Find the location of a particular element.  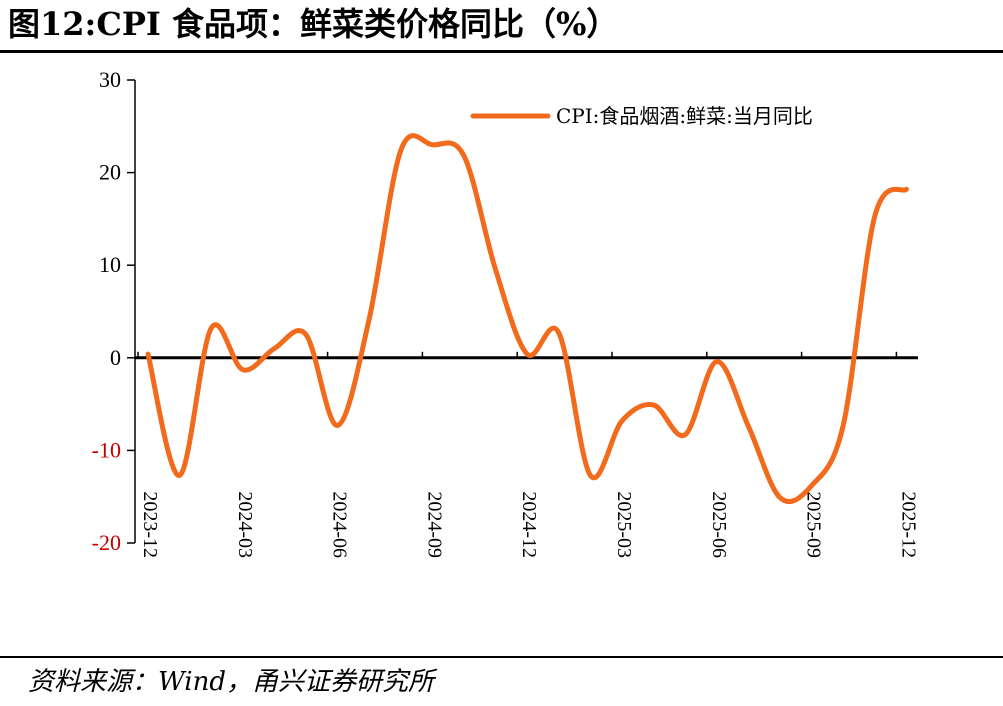

y-tick-label: 0 is located at coordinates (115, 357).